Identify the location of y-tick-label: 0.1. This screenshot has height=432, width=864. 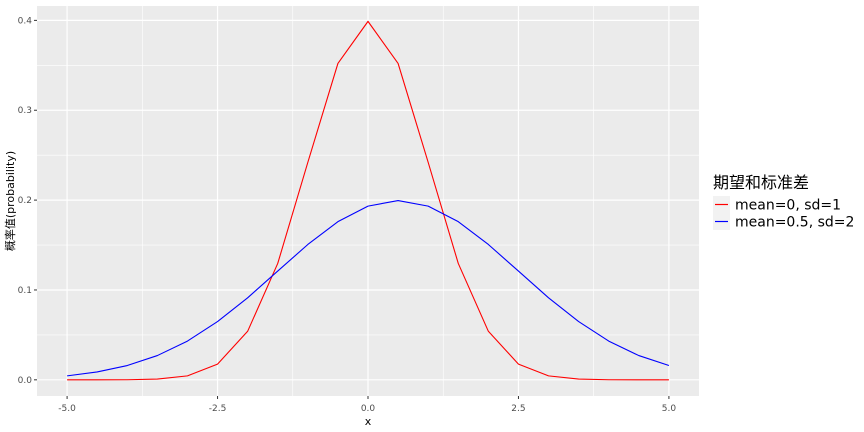
(25, 291).